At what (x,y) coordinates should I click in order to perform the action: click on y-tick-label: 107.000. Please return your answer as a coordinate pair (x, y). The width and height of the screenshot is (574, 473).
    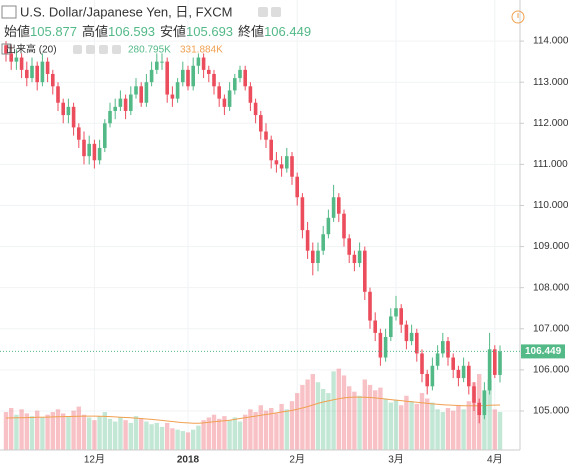
    Looking at the image, I should click on (551, 328).